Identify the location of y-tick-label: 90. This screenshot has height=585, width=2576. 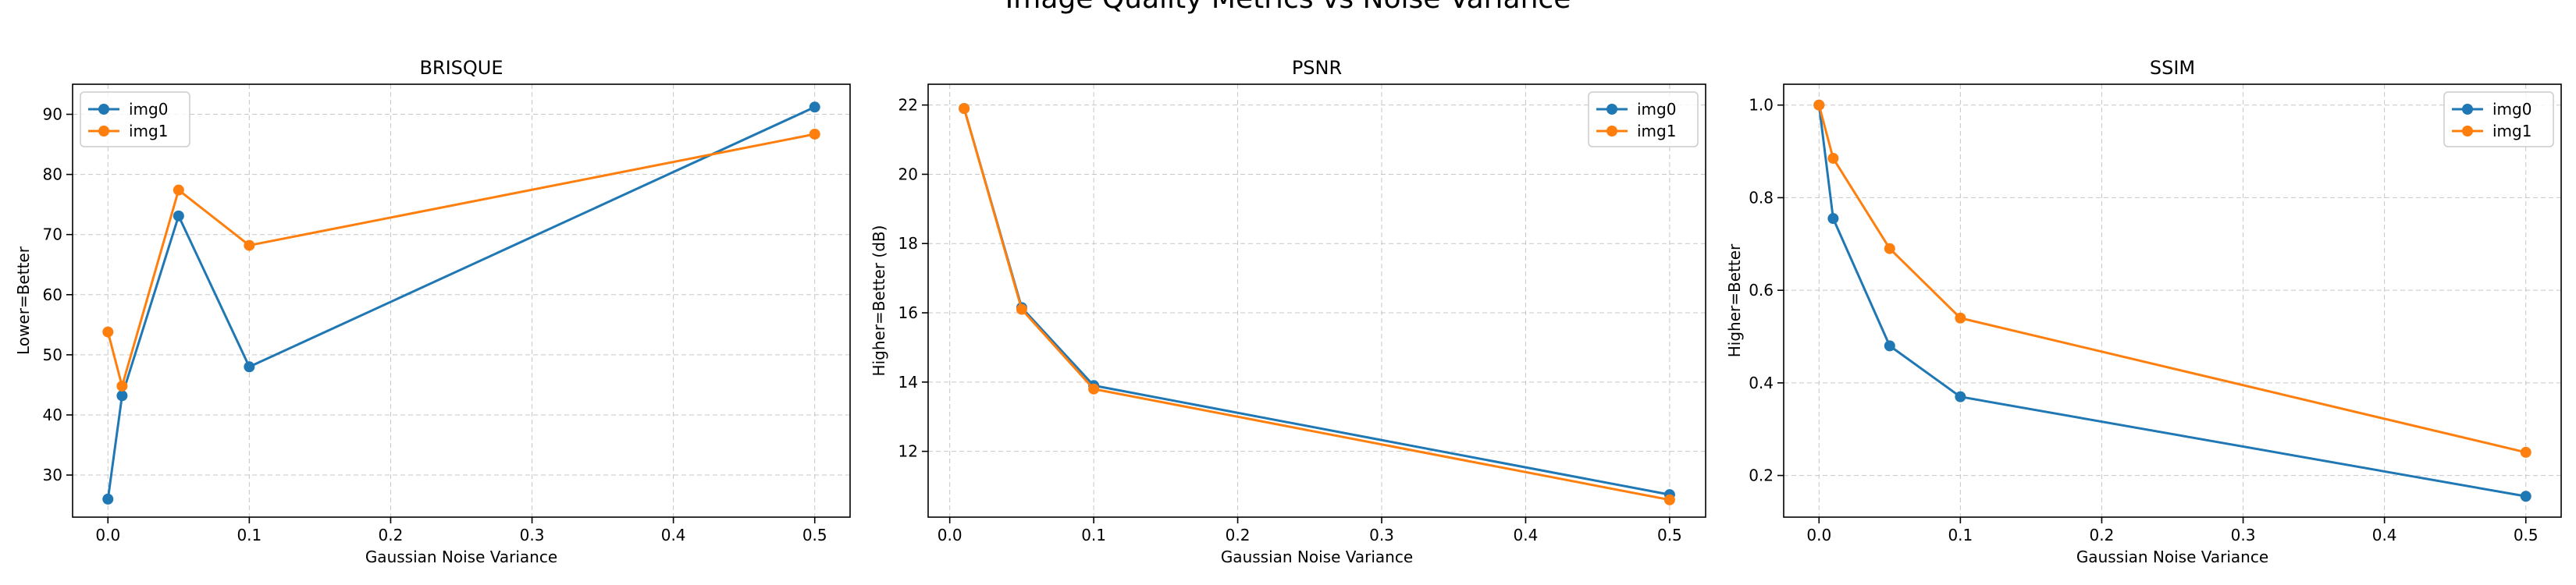
(52, 114).